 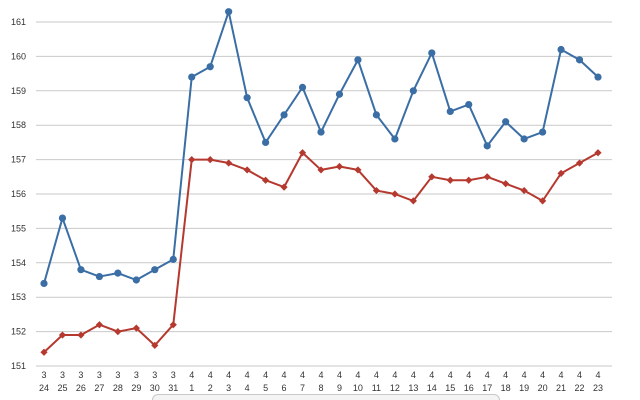 What do you see at coordinates (18, 263) in the screenshot?
I see `y-tick-label: 154` at bounding box center [18, 263].